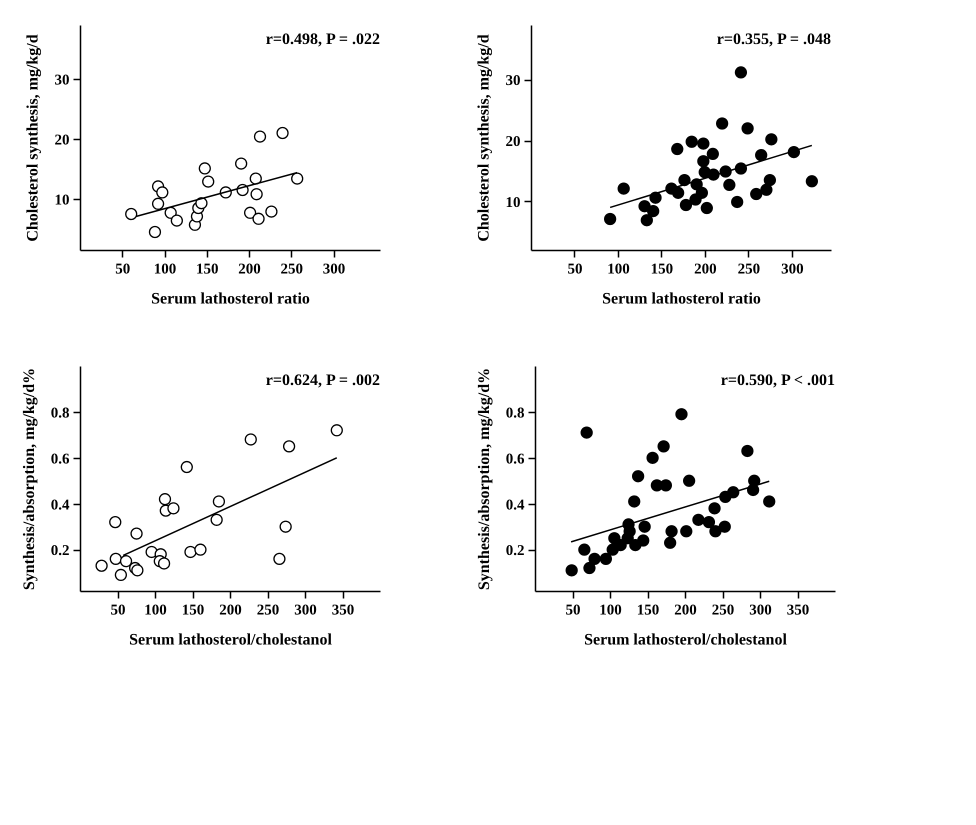 This screenshot has width=976, height=825. What do you see at coordinates (323, 39) in the screenshot?
I see `annotation: r=0.498, P = .022` at bounding box center [323, 39].